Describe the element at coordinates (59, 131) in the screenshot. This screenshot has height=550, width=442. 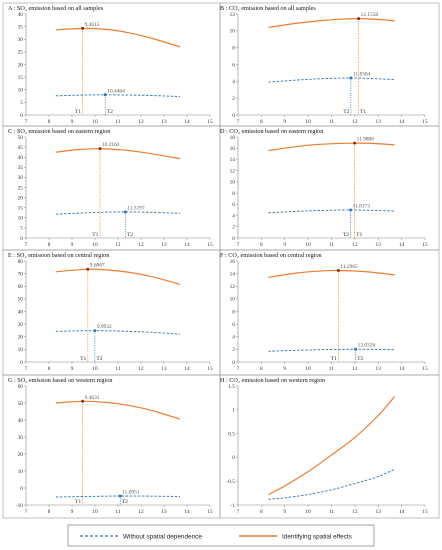
I see `panel-C-title: C : SO₂ emission based on eastern region` at that location.